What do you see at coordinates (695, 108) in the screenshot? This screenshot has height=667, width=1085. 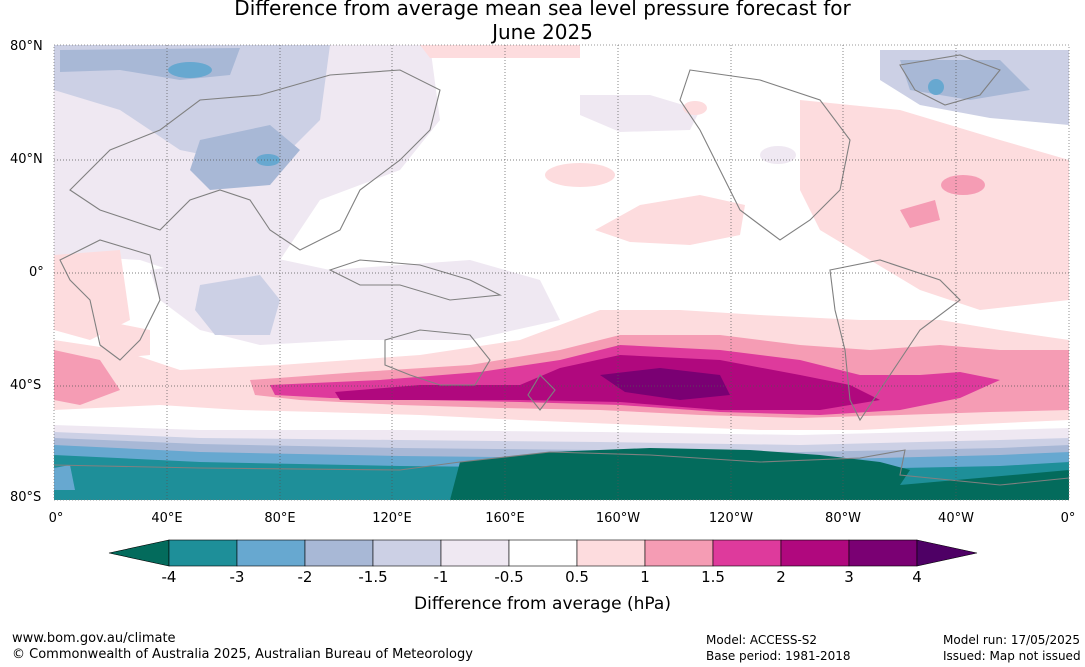 I see `anomaly-region-alaska-pink` at bounding box center [695, 108].